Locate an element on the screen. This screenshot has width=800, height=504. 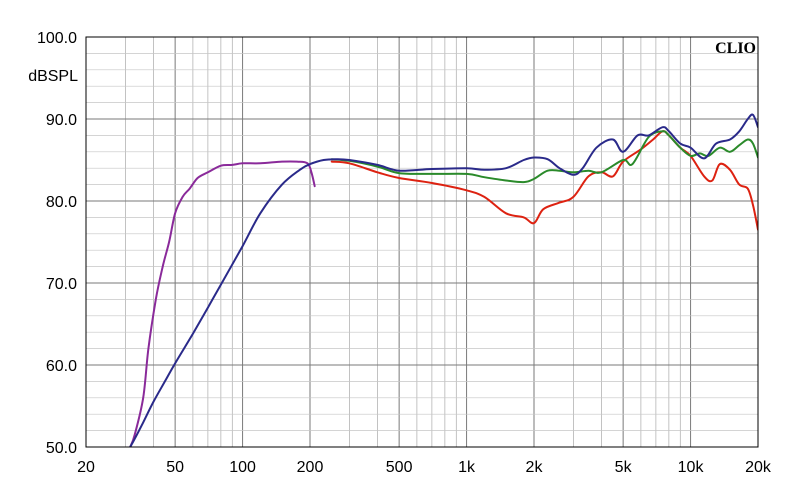
y-tick-label: 60.0 is located at coordinates (61, 366).